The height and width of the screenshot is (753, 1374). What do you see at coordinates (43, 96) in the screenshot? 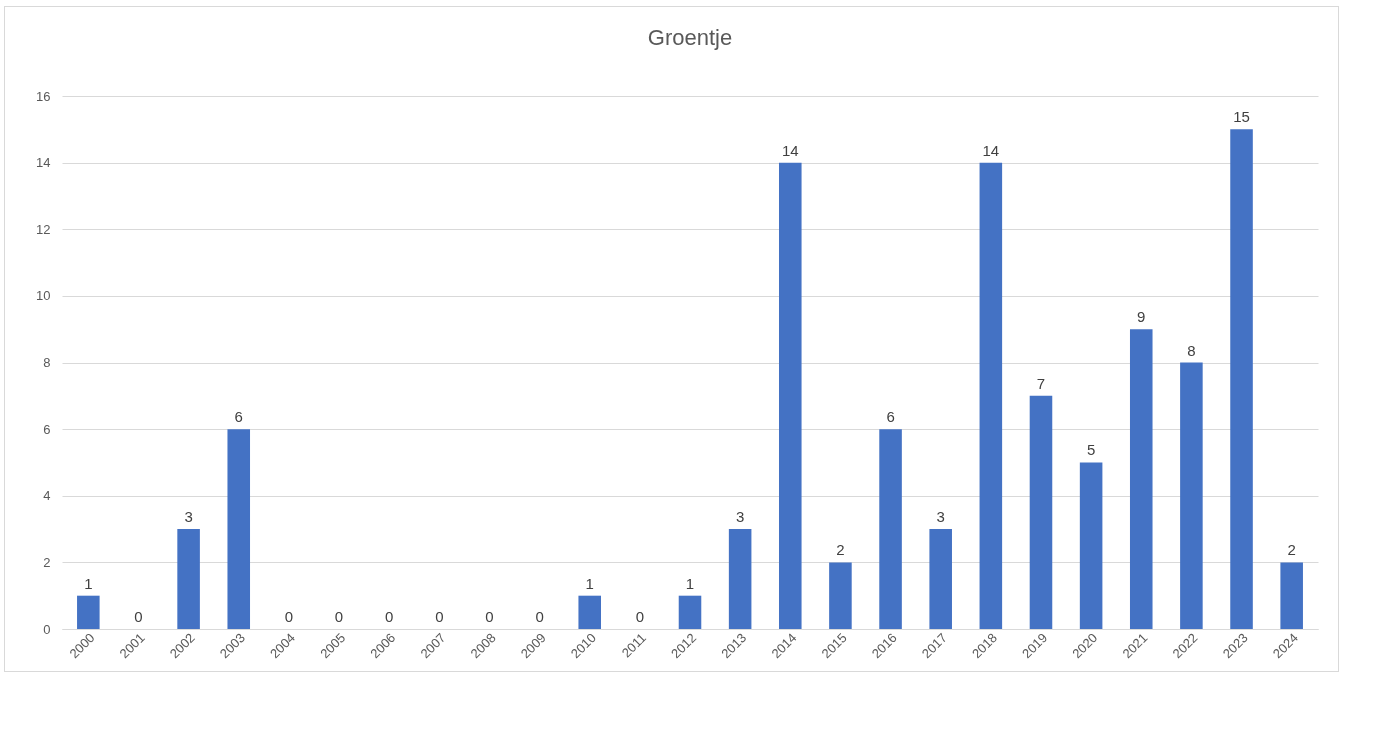
I see `y-tick-label: 16` at bounding box center [43, 96].